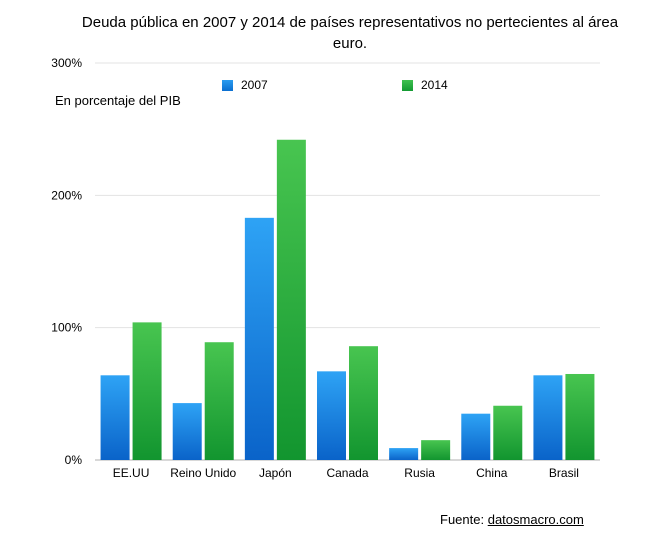  Describe the element at coordinates (434, 85) in the screenshot. I see `legend-label-2014: 2014` at that location.